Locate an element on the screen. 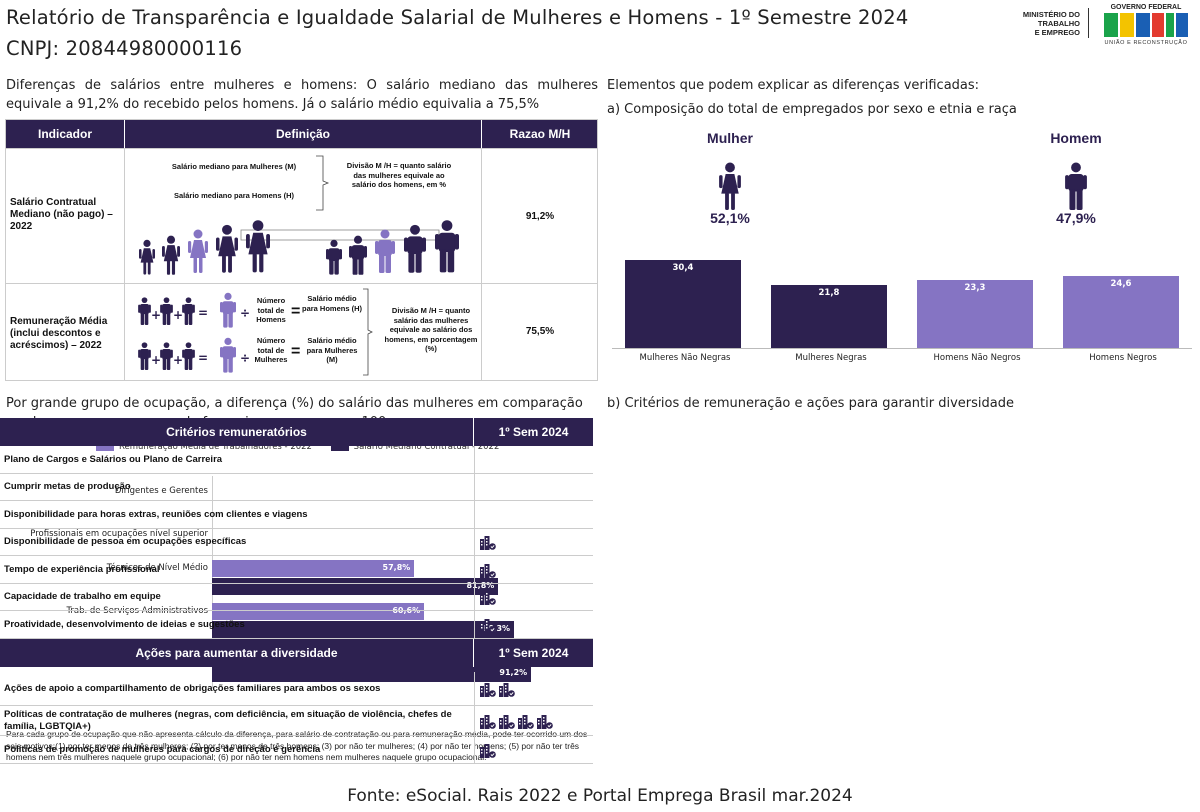 The width and height of the screenshot is (1200, 812). occupation-bar: 86,3% is located at coordinates (363, 629).